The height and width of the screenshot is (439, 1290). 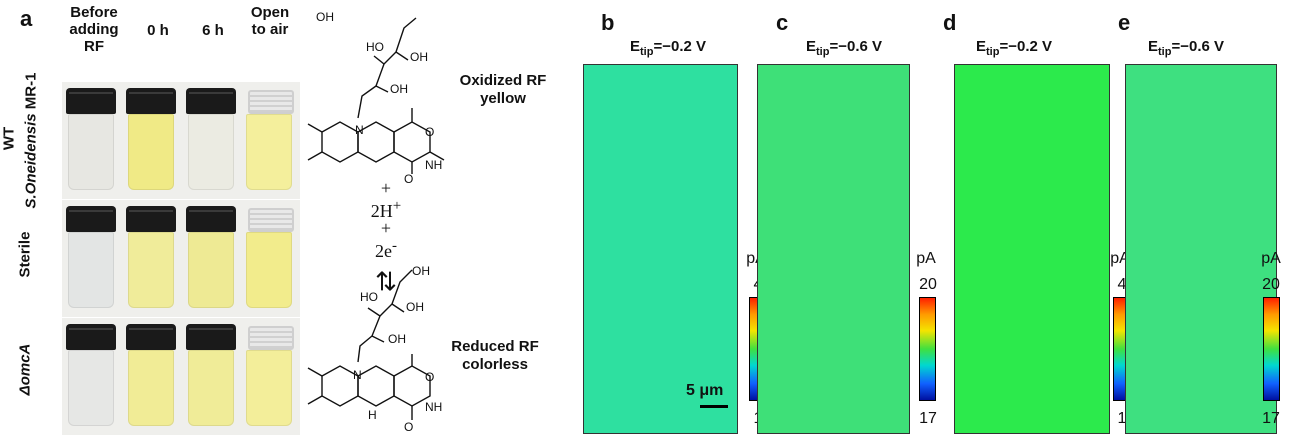 I want to click on vial-photo-row-sterile, so click(x=181, y=258).